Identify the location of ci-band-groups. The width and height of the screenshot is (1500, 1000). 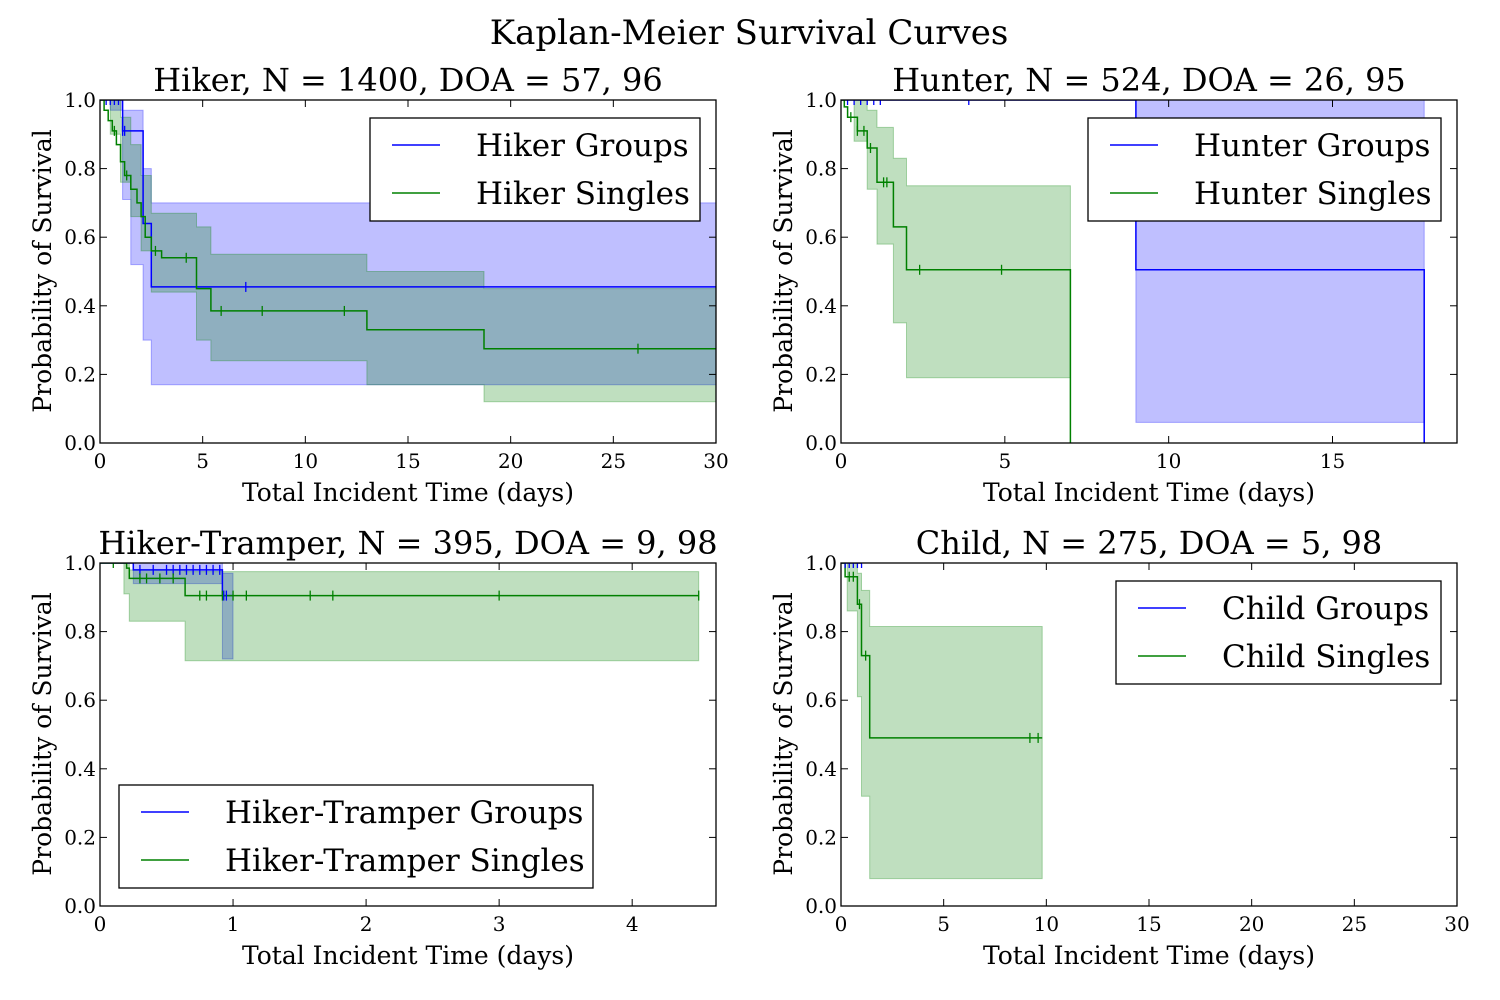
(408, 243).